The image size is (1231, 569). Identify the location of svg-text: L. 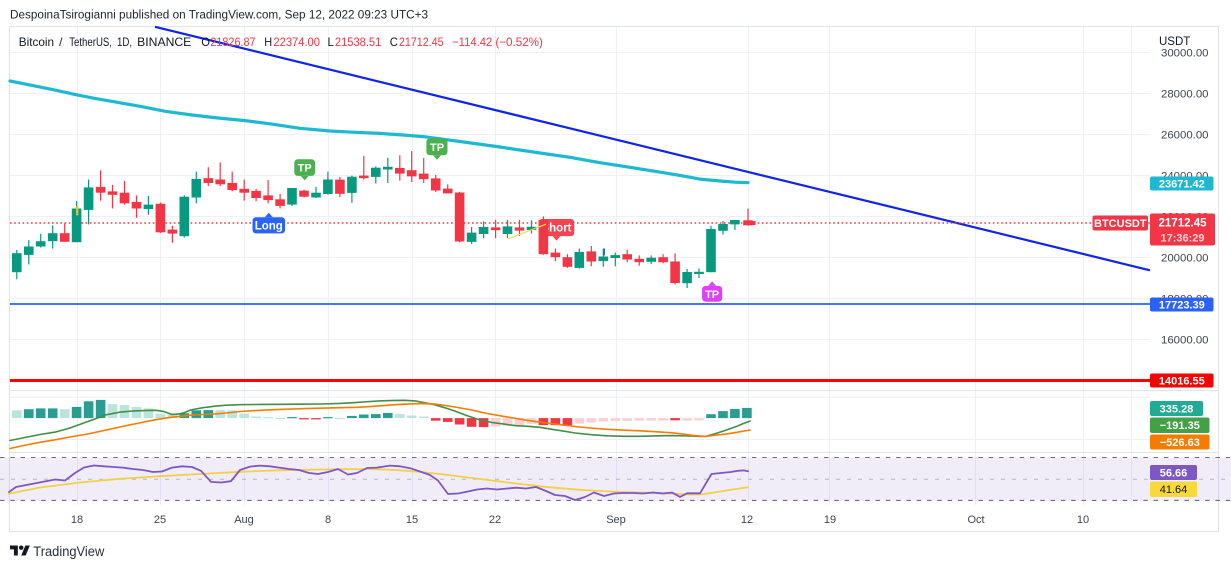
(331, 42).